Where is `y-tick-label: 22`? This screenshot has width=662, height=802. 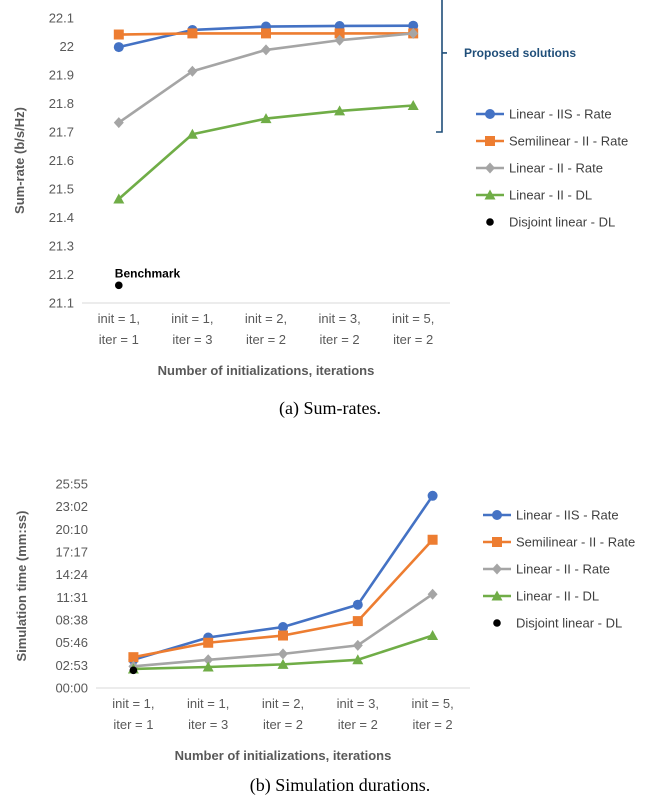 y-tick-label: 22 is located at coordinates (67, 46).